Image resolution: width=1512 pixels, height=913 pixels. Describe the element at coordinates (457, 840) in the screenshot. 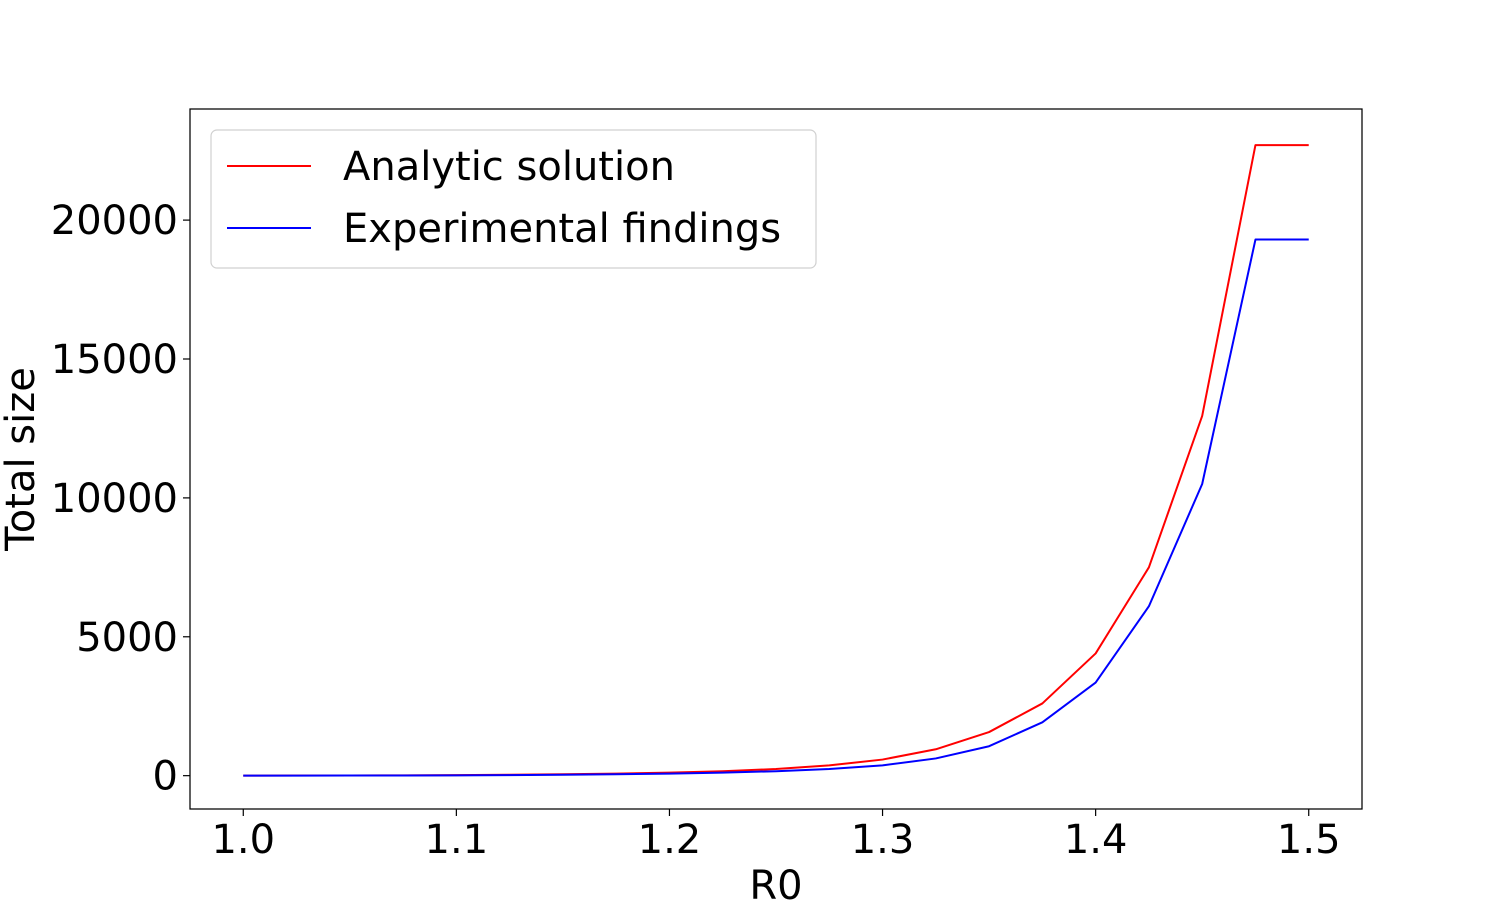

I see `x-tick-label: 1.1` at that location.